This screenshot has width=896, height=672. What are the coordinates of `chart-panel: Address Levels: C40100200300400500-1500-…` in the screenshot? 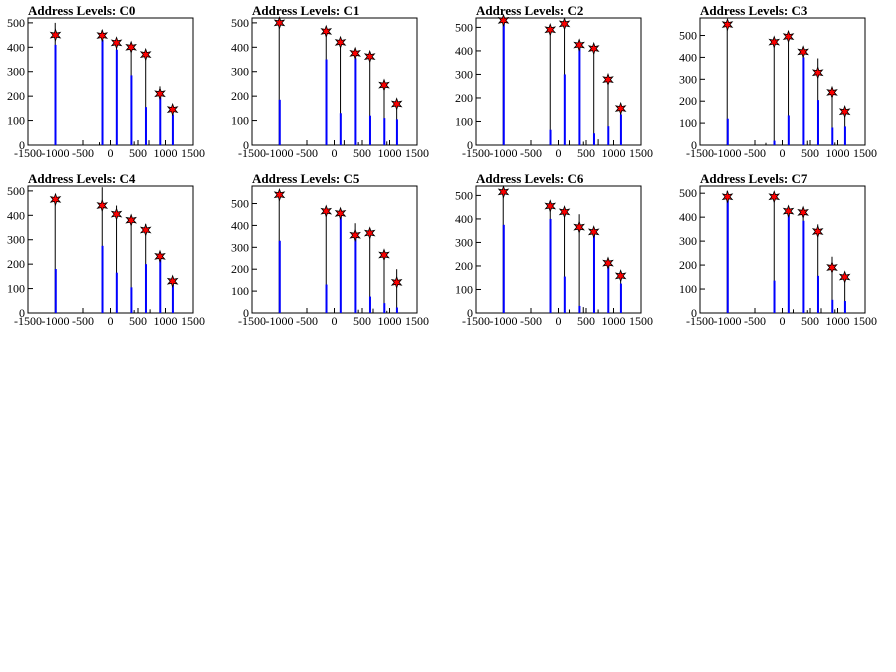 It's located at (106, 249).